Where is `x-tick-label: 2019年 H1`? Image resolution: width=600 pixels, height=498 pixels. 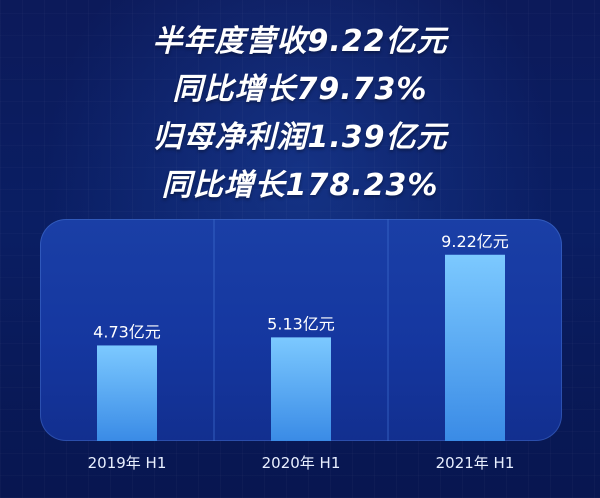 x-tick-label: 2019年 H1 is located at coordinates (127, 463).